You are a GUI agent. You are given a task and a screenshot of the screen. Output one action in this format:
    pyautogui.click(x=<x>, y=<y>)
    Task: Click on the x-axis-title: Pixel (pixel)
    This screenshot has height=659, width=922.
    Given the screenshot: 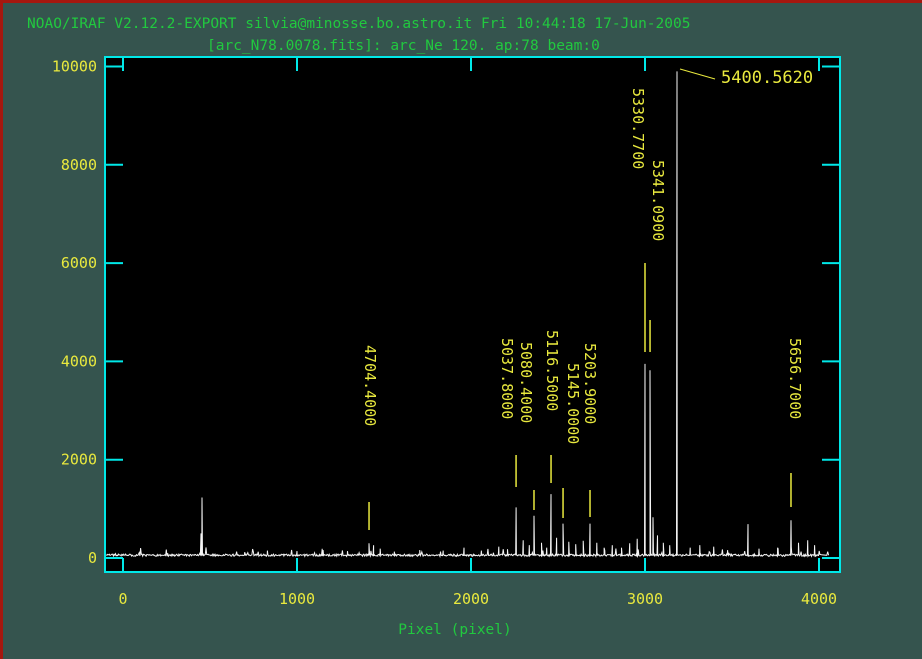 What is the action you would take?
    pyautogui.click(x=455, y=630)
    